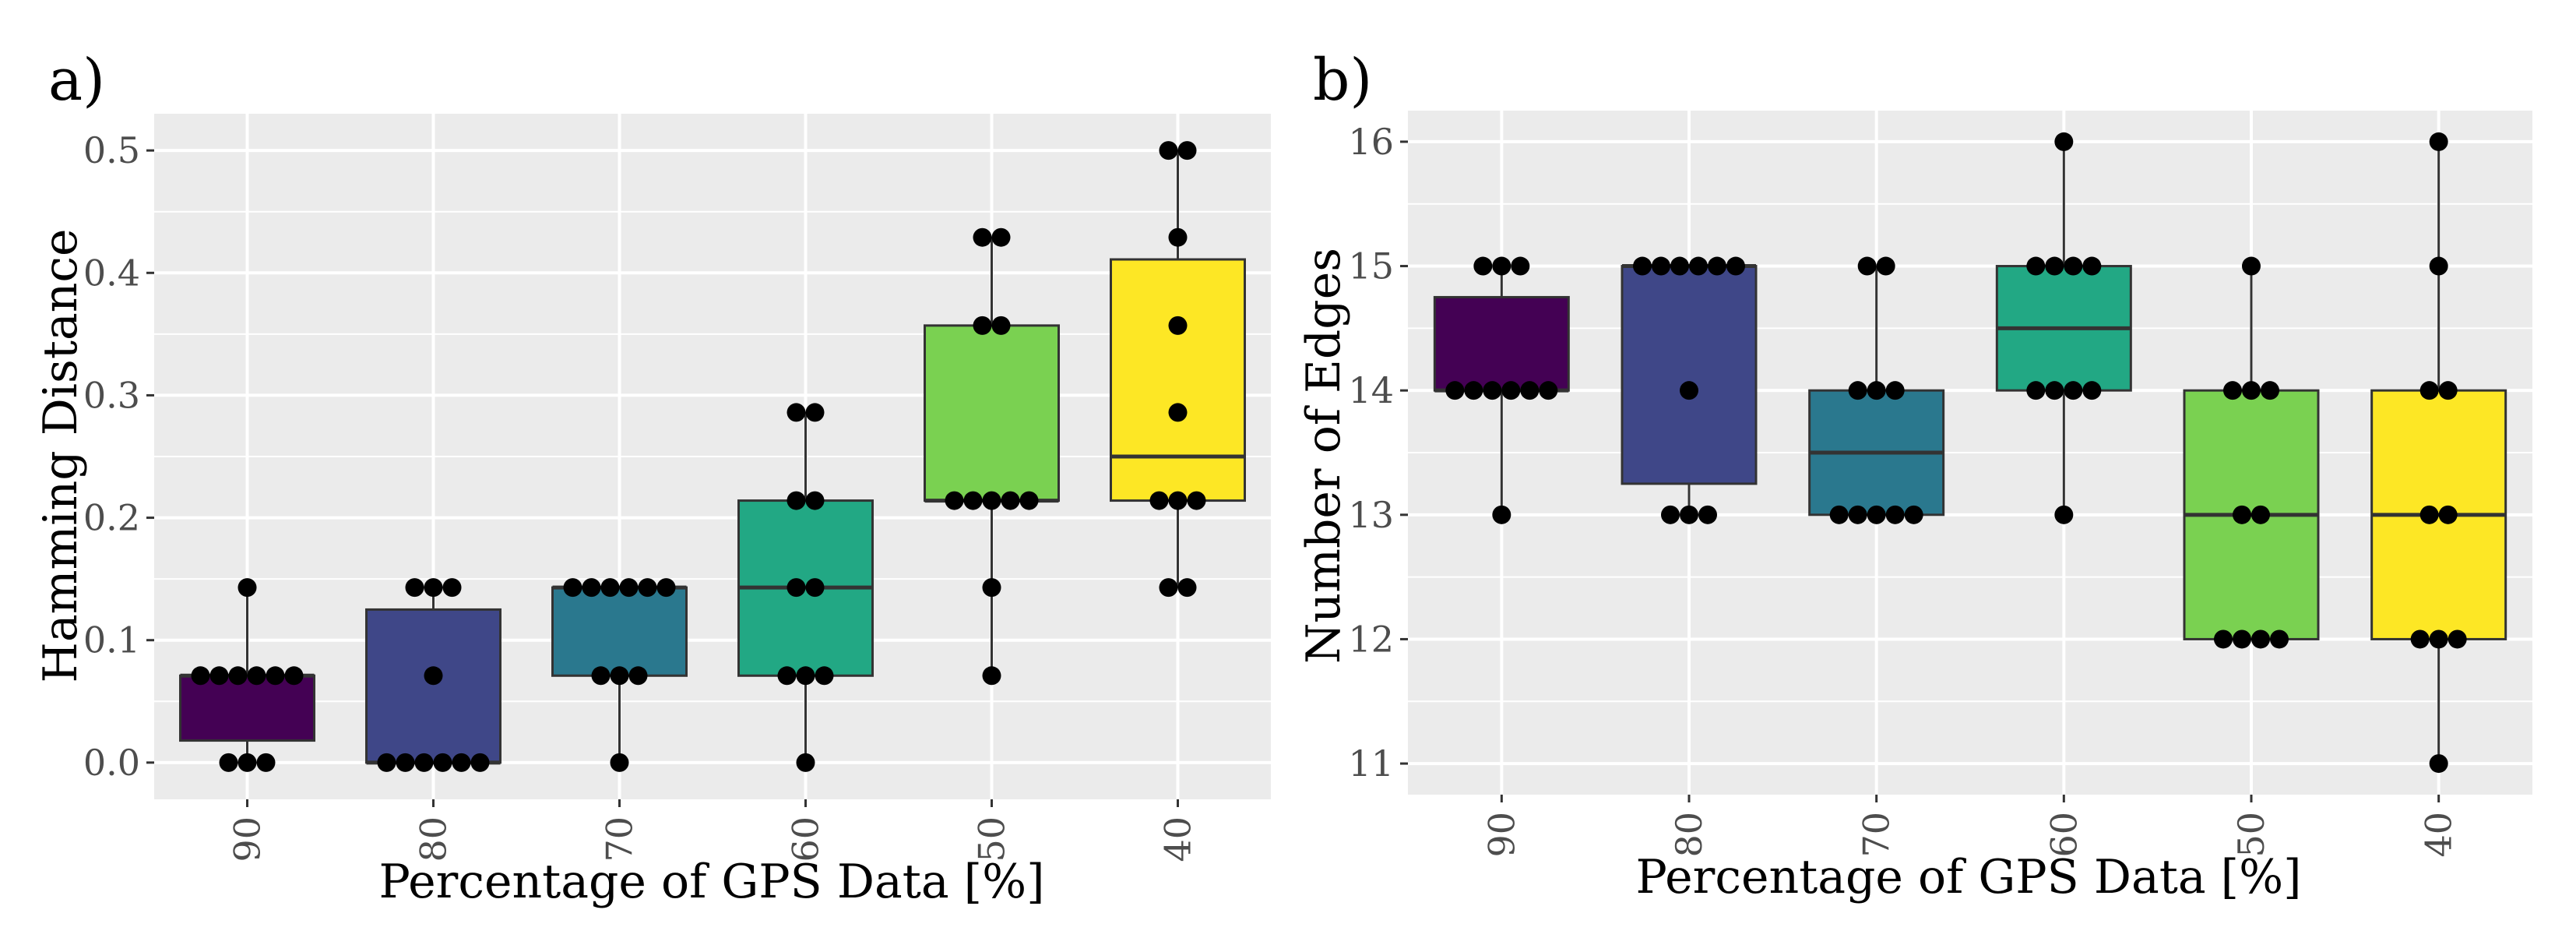  I want to click on panel-a-x-tick-label: 90, so click(248, 839).